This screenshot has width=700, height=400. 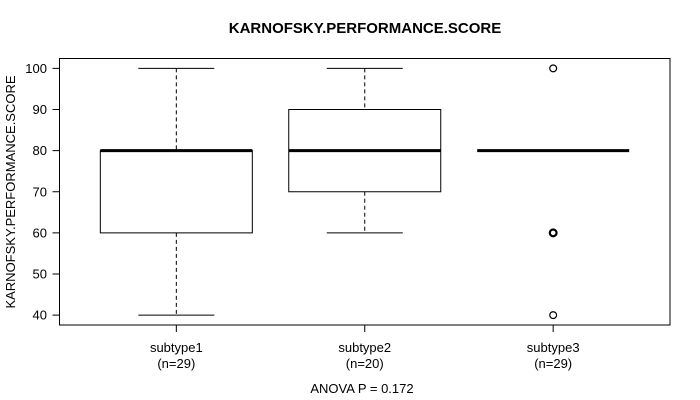 I want to click on y-tick-label: 60, so click(x=40, y=232).